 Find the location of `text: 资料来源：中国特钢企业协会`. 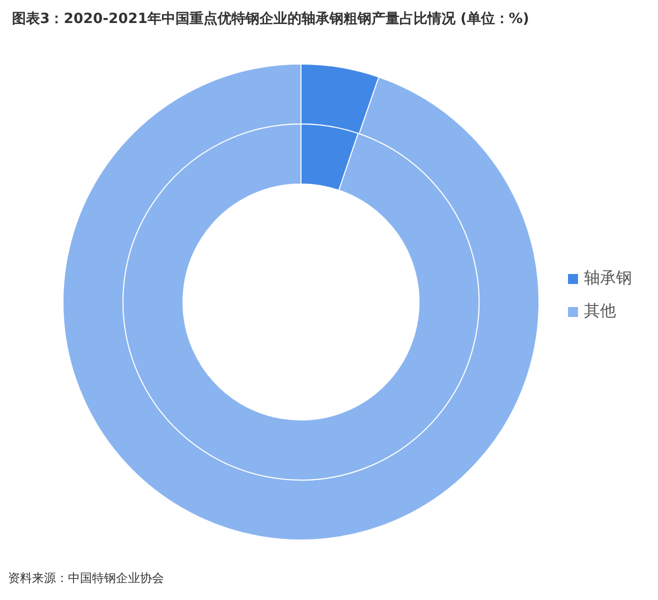

text: 资料来源：中国特钢企业协会 is located at coordinates (86, 578).